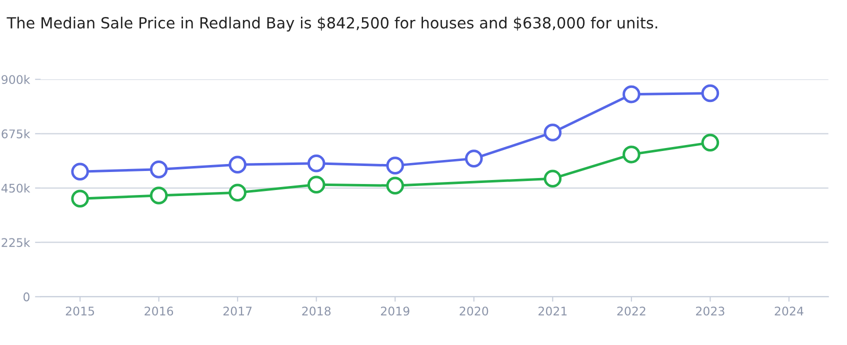 Image resolution: width=847 pixels, height=345 pixels. What do you see at coordinates (15, 188) in the screenshot?
I see `y-tick-label: 450k` at bounding box center [15, 188].